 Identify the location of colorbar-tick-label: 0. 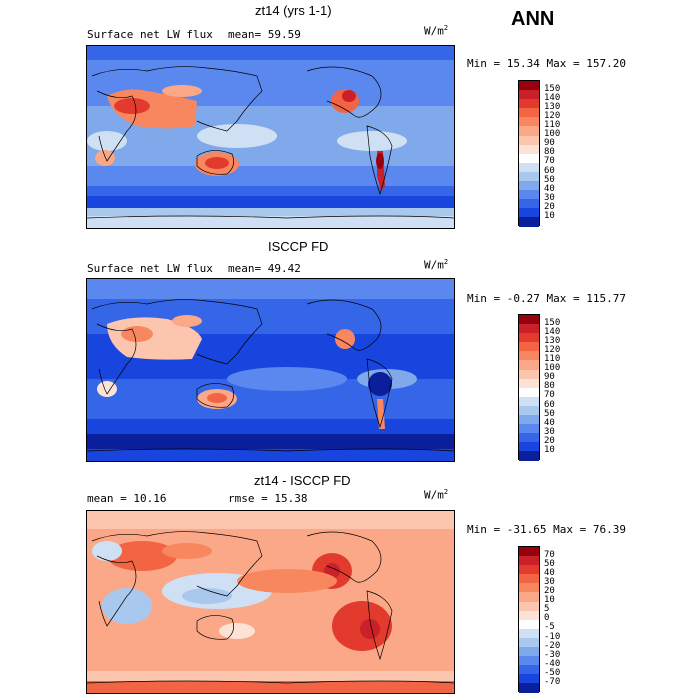
(547, 618).